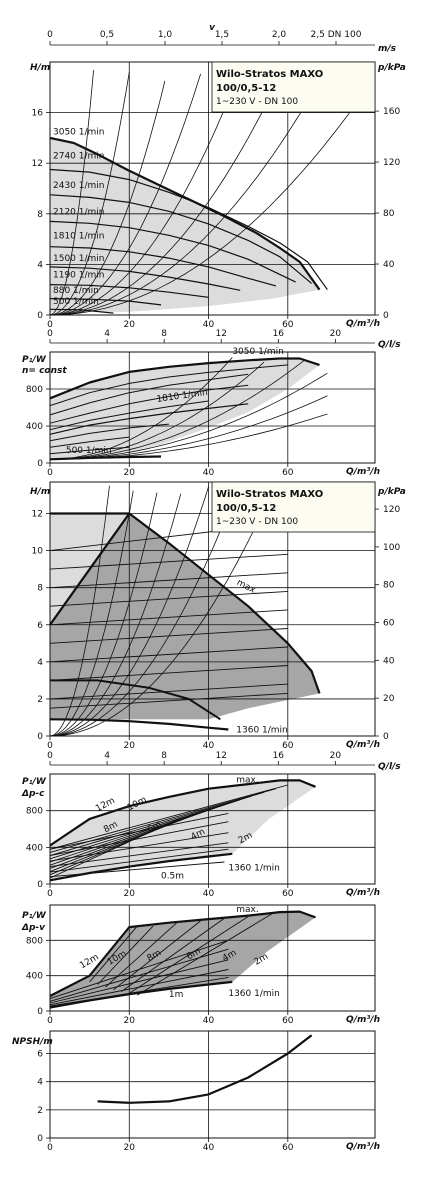 This screenshot has width=425, height=1204. What do you see at coordinates (363, 745) in the screenshot?
I see `hq_dpv-x-label: Q/m³/h` at bounding box center [363, 745].